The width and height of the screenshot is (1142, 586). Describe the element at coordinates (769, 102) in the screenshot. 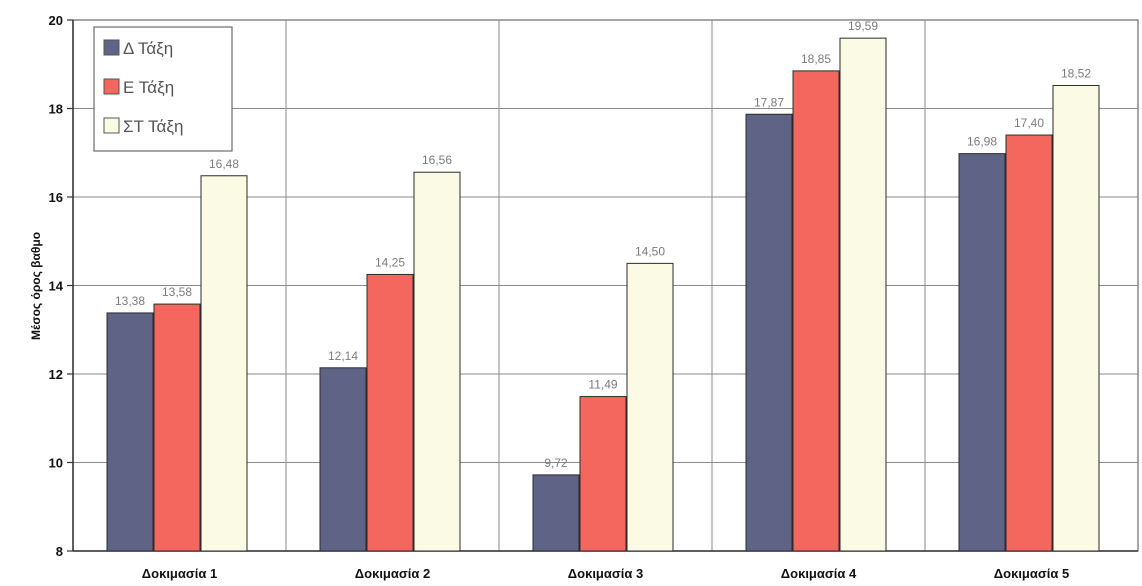

I see `data-label: 17,87` at that location.